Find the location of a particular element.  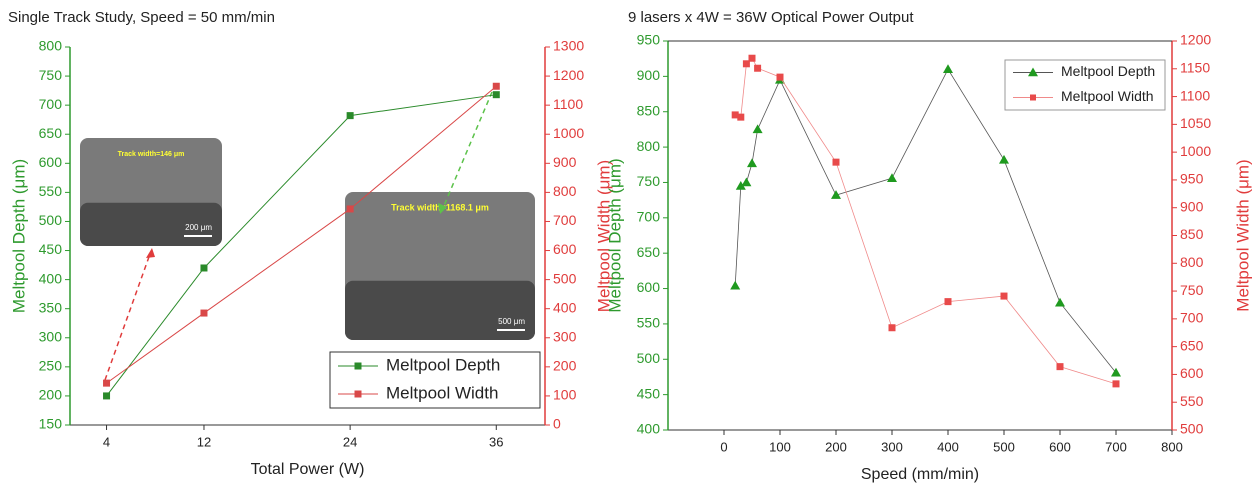

y-tick-label: 750 is located at coordinates (649, 181).